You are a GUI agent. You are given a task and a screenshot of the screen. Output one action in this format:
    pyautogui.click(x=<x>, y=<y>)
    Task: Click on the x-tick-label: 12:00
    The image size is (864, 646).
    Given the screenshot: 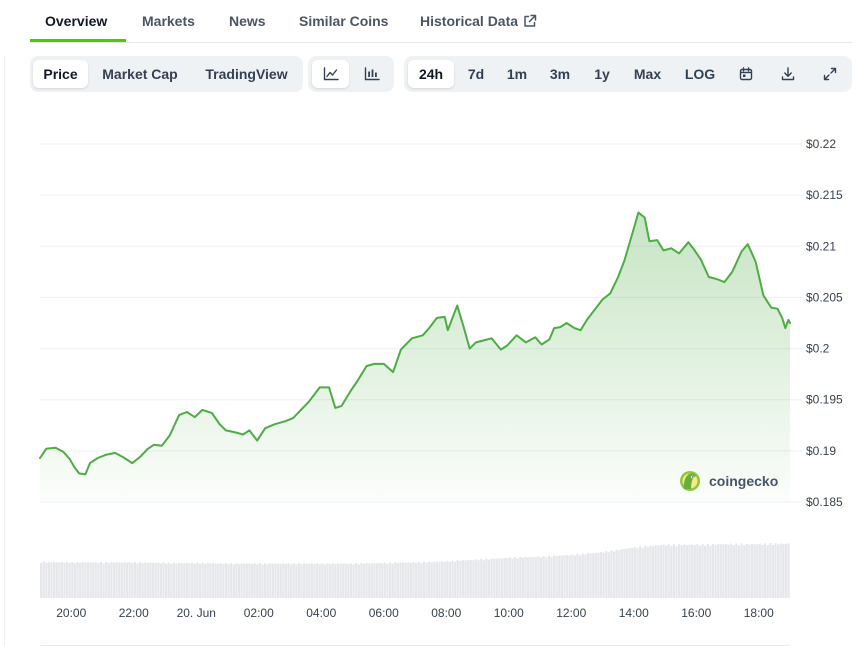 What is the action you would take?
    pyautogui.click(x=571, y=613)
    